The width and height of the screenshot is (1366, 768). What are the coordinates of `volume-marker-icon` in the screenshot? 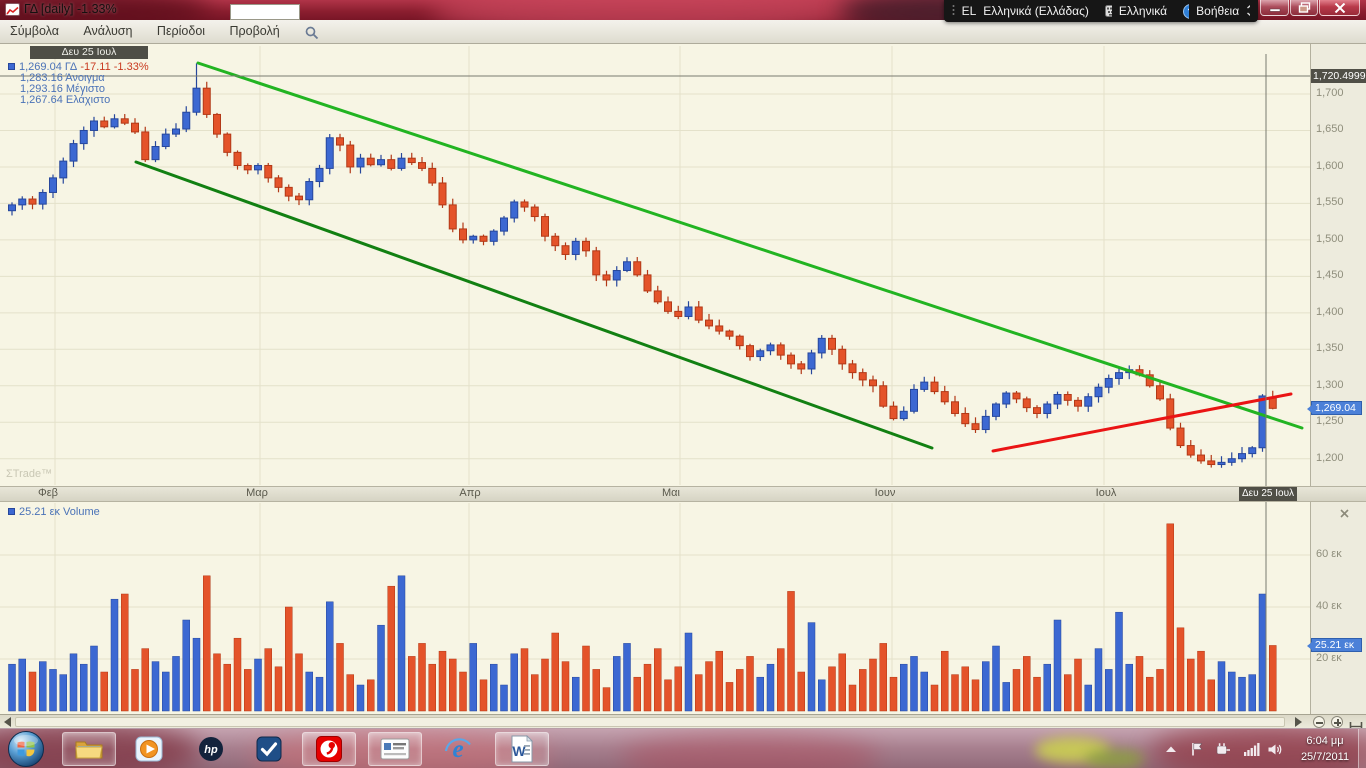 It's located at (11, 511).